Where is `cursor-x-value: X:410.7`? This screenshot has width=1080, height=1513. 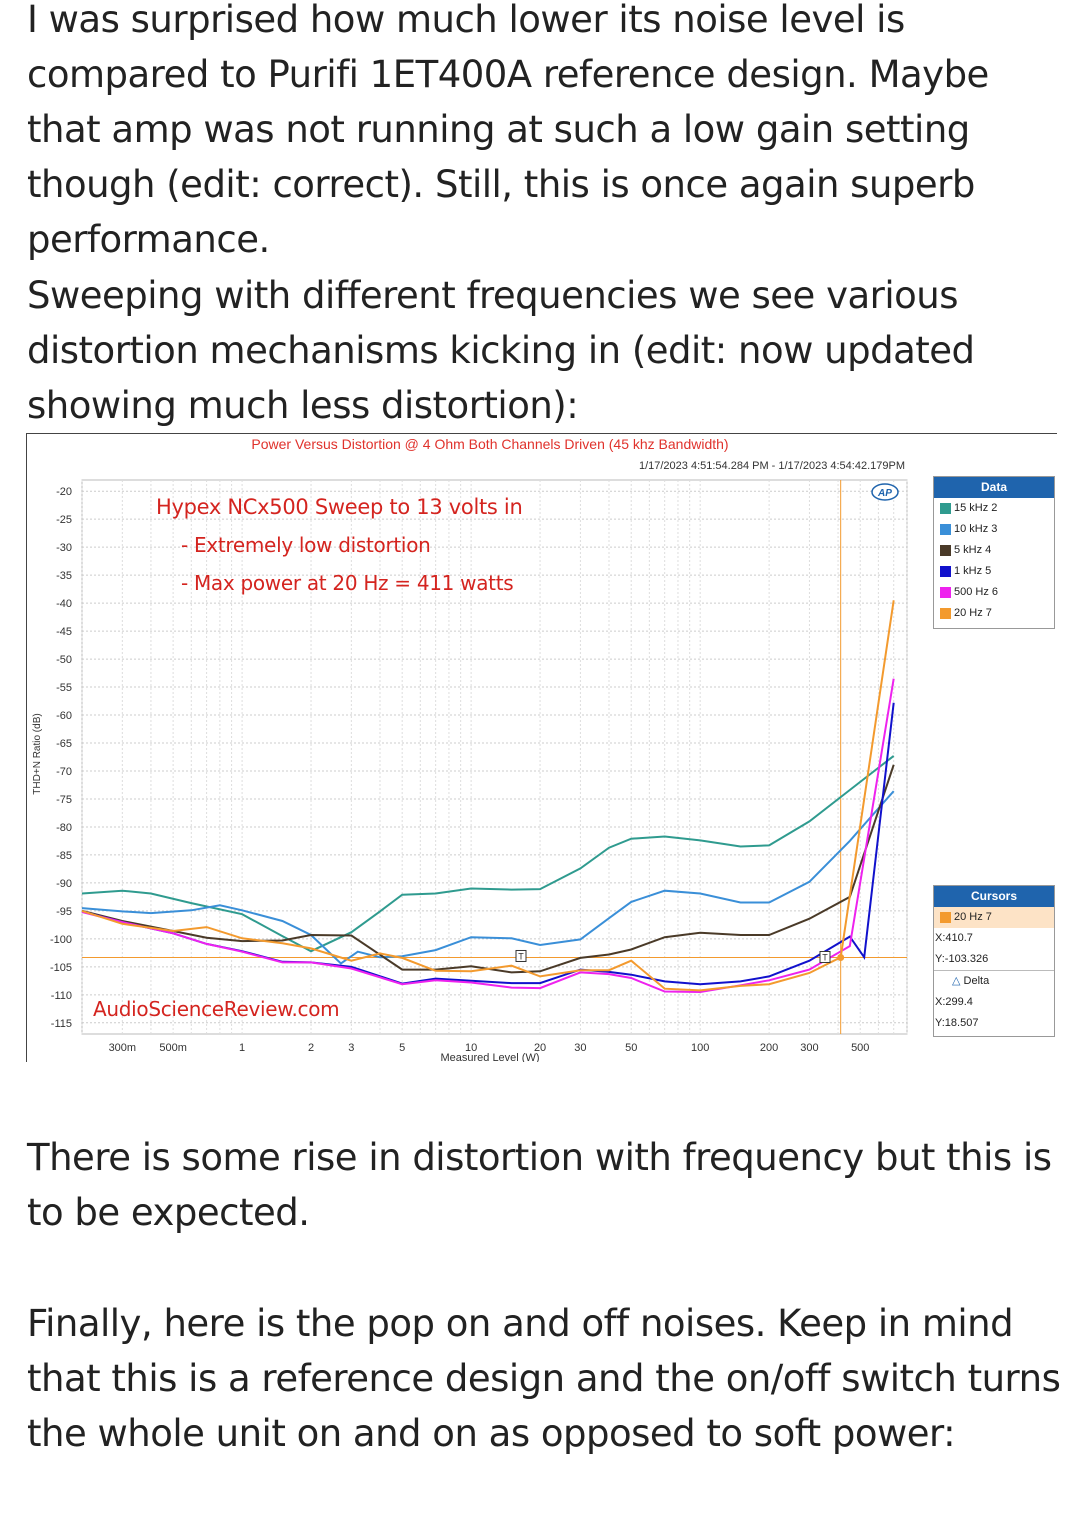
cursor-x-value: X:410.7 is located at coordinates (954, 938).